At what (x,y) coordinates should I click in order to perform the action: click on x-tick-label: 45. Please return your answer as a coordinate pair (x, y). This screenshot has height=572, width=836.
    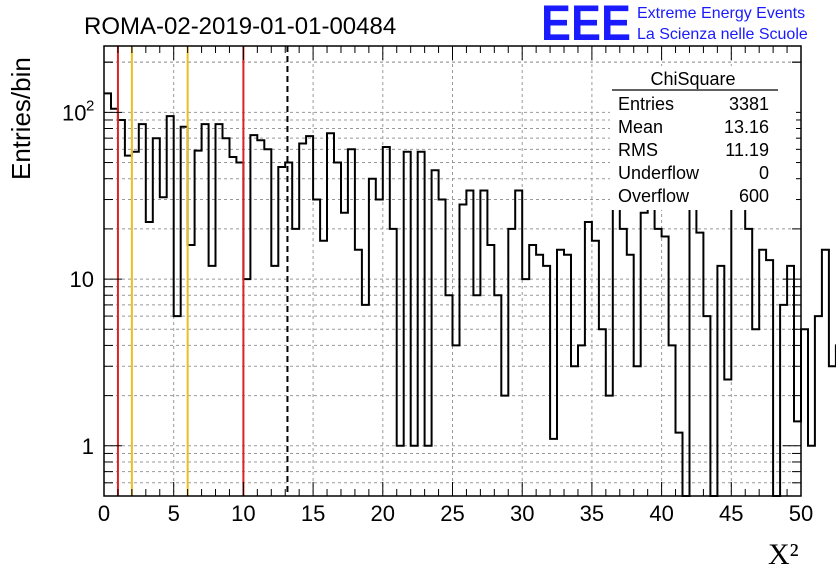
    Looking at the image, I should click on (731, 513).